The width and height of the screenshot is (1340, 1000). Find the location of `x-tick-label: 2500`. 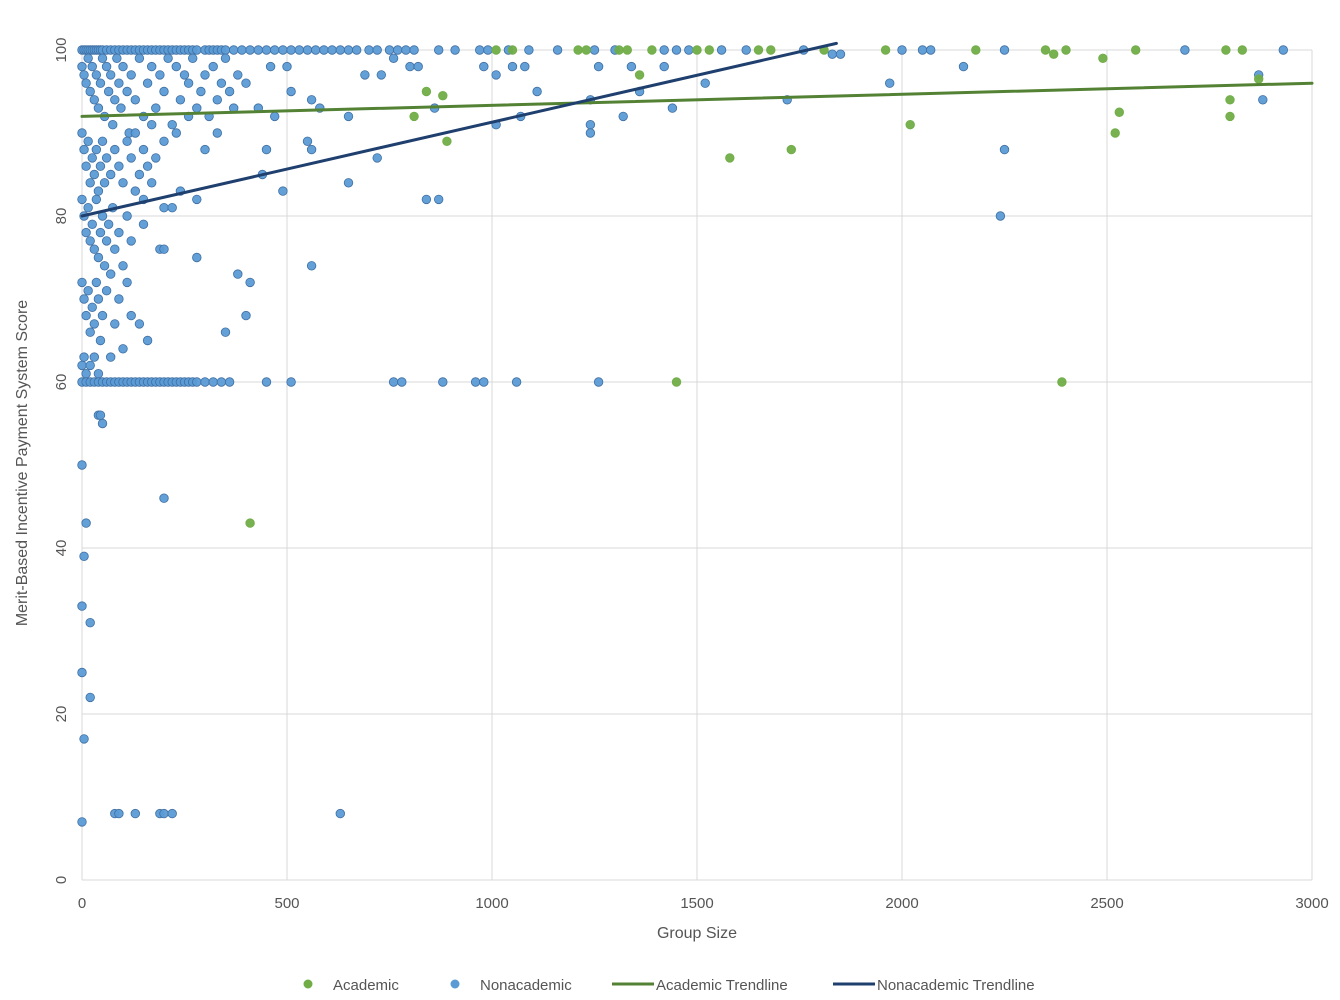

x-tick-label: 2500 is located at coordinates (1106, 903).